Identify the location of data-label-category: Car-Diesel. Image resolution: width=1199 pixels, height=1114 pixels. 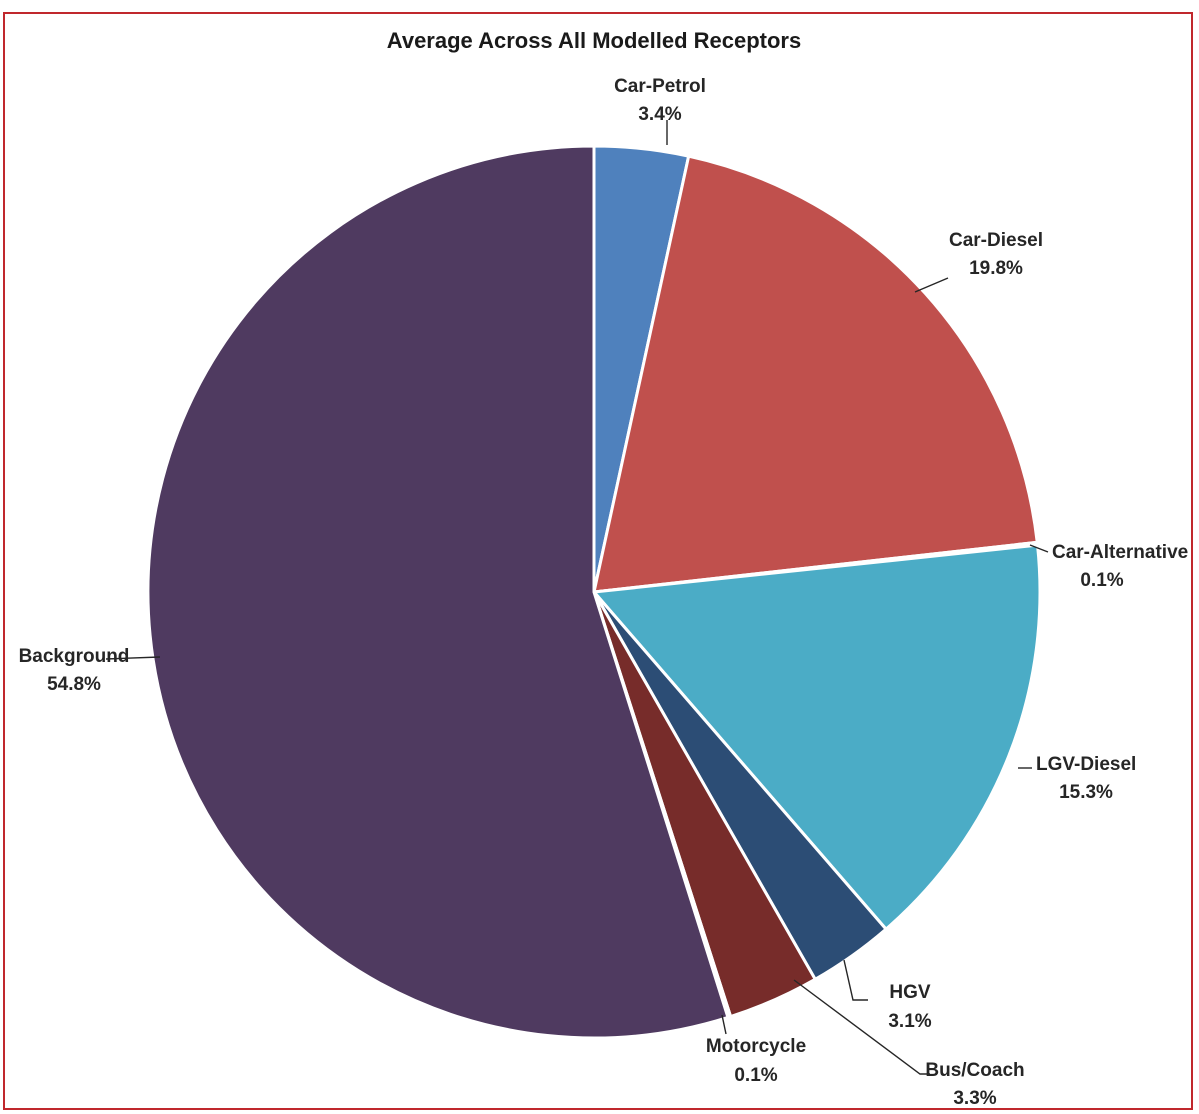
(996, 240).